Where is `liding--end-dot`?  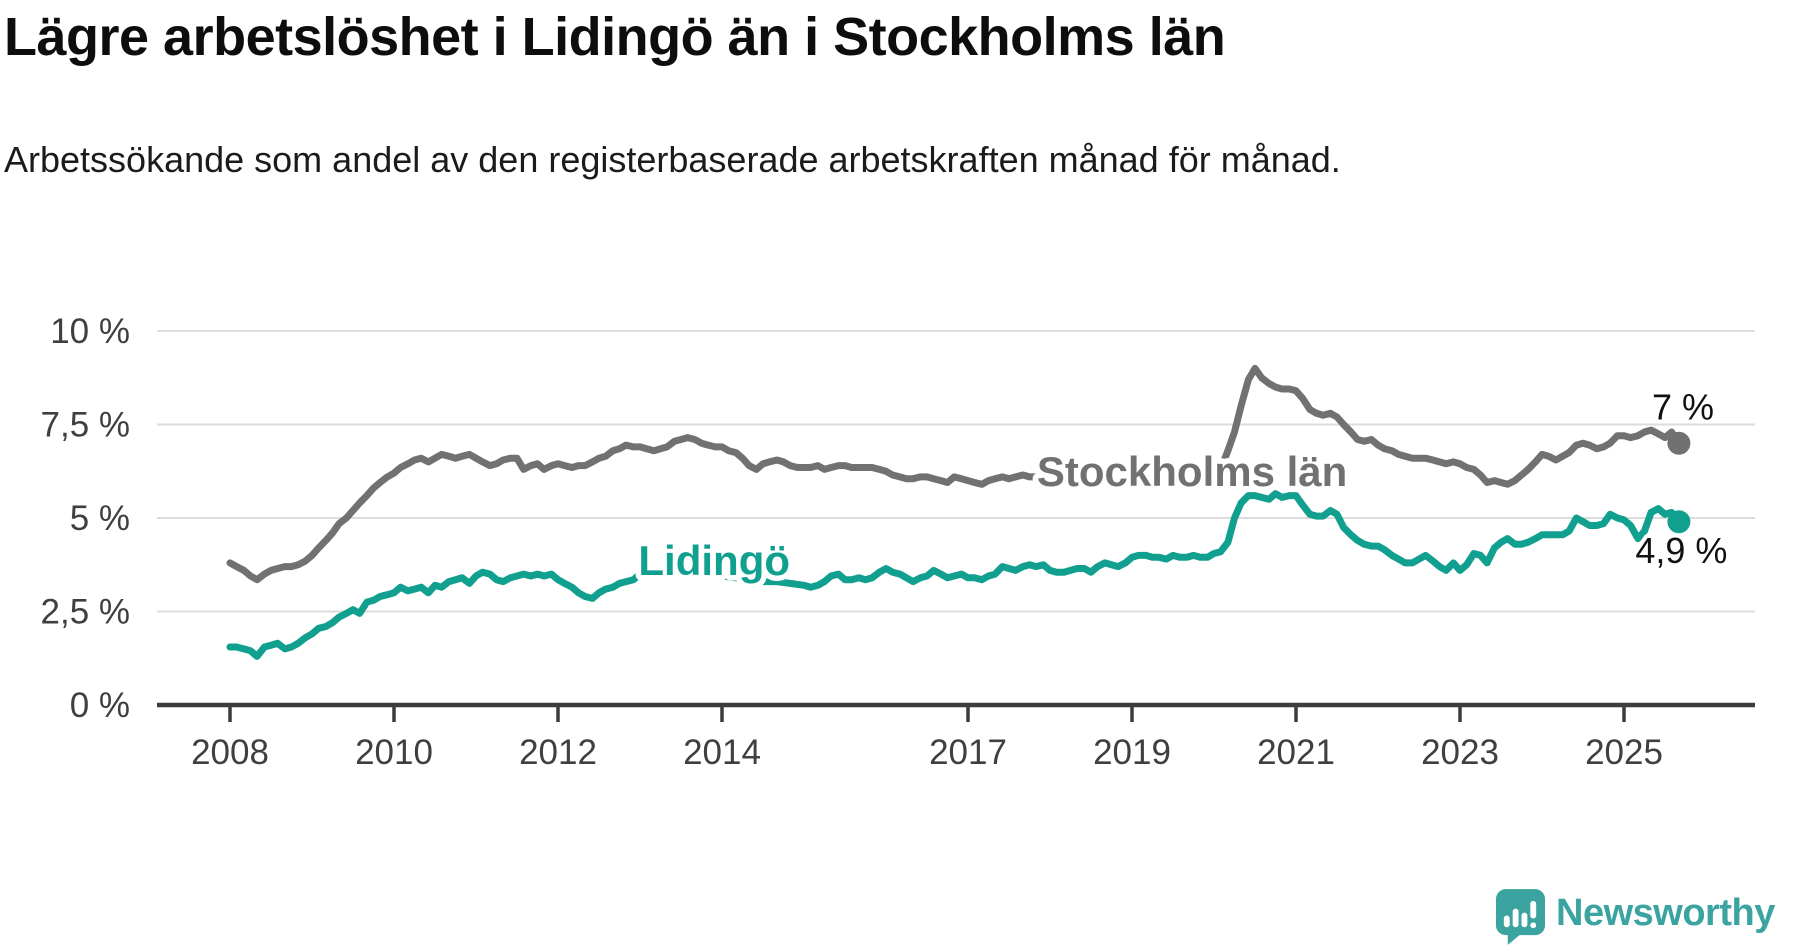 liding--end-dot is located at coordinates (1679, 522).